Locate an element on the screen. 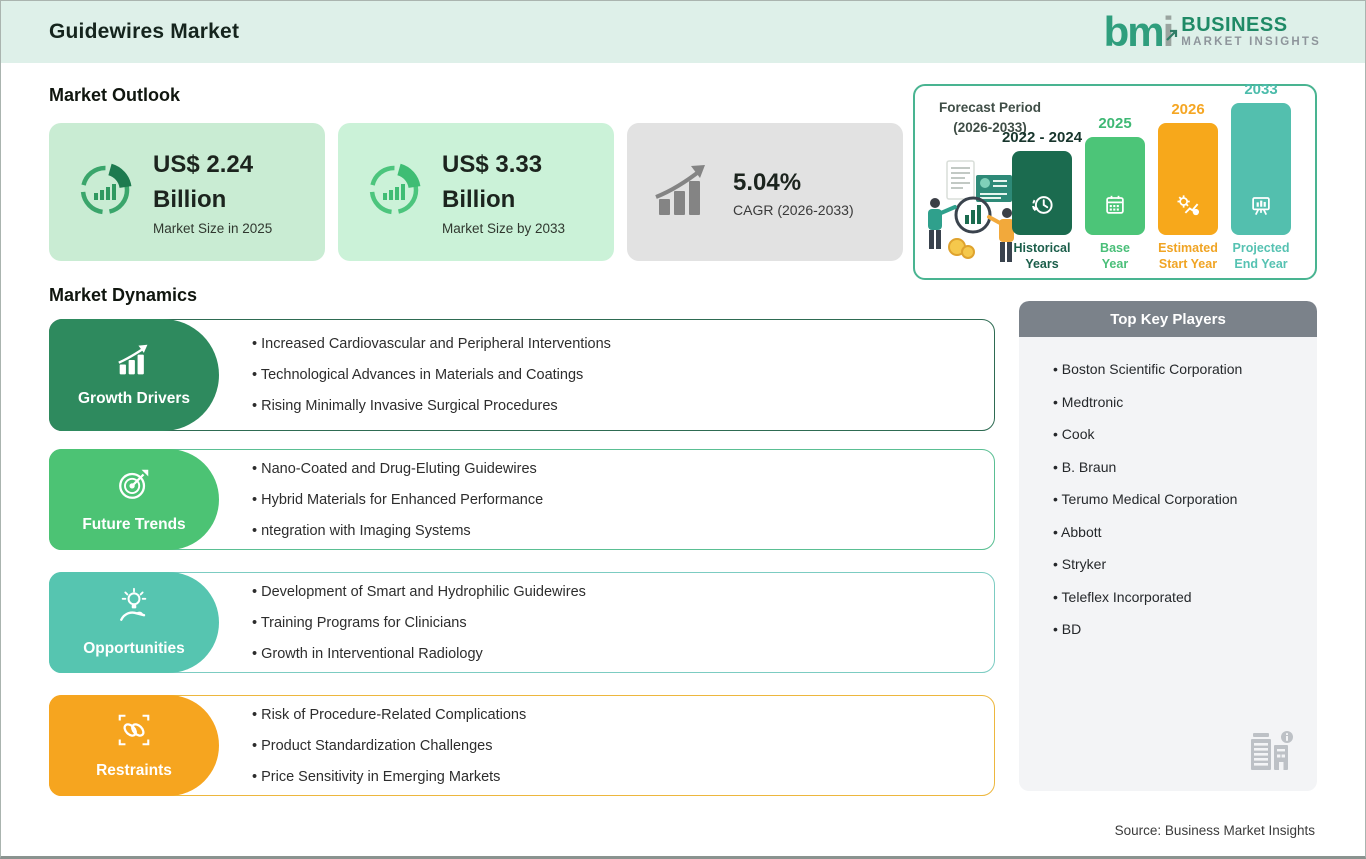  opportunities-pill: Opportunities is located at coordinates (134, 622).